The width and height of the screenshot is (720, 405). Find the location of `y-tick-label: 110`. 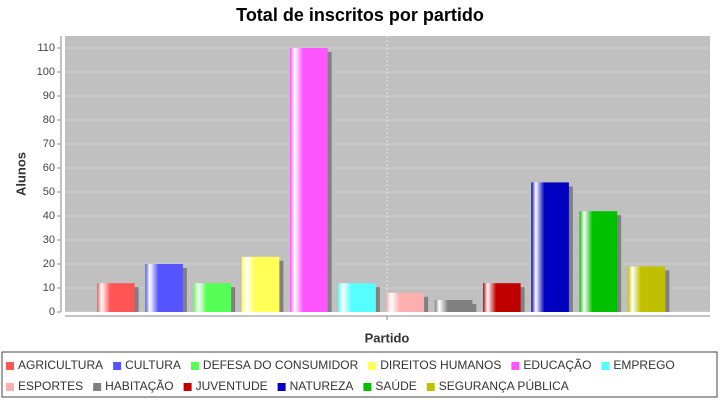

y-tick-label: 110 is located at coordinates (46, 48).